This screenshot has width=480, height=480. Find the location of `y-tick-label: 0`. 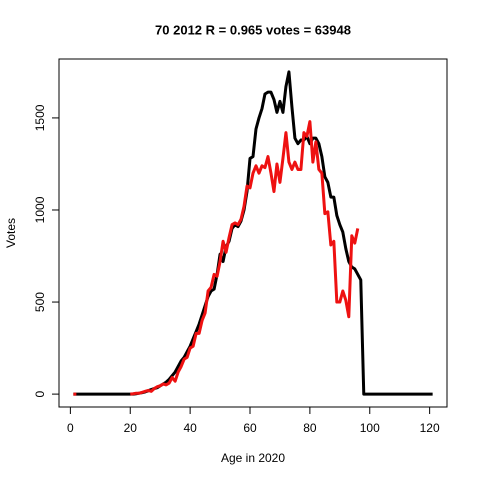

y-tick-label: 0 is located at coordinates (40, 393).